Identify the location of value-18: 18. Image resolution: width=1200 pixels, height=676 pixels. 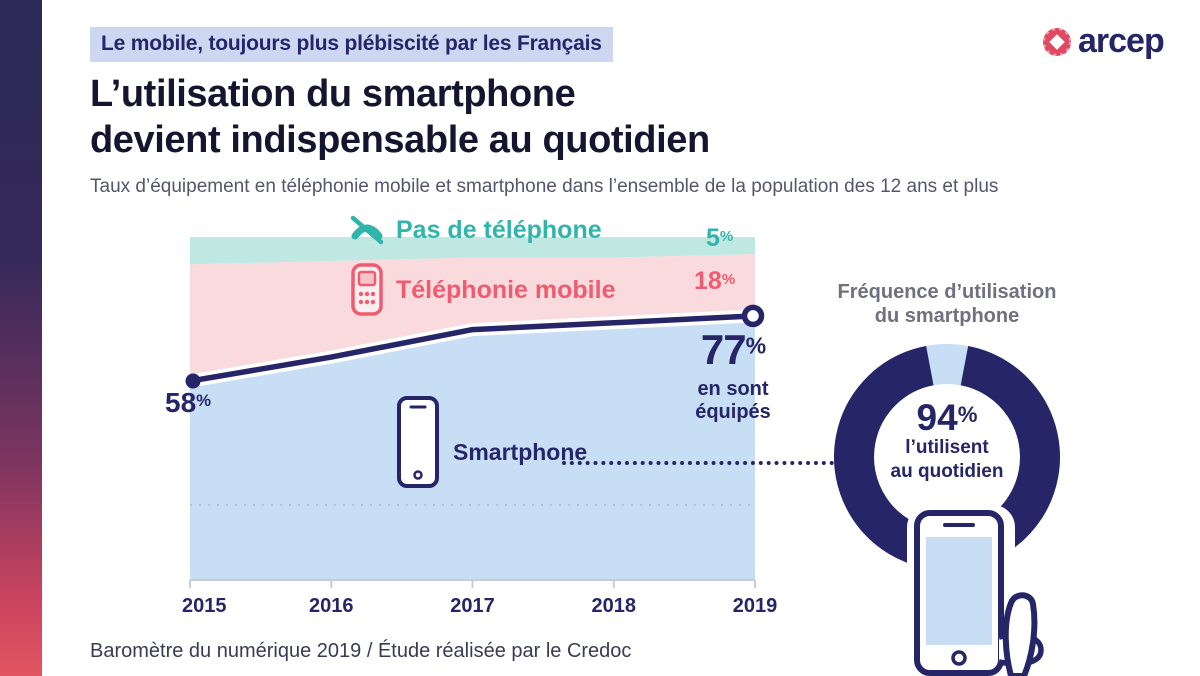
(708, 281).